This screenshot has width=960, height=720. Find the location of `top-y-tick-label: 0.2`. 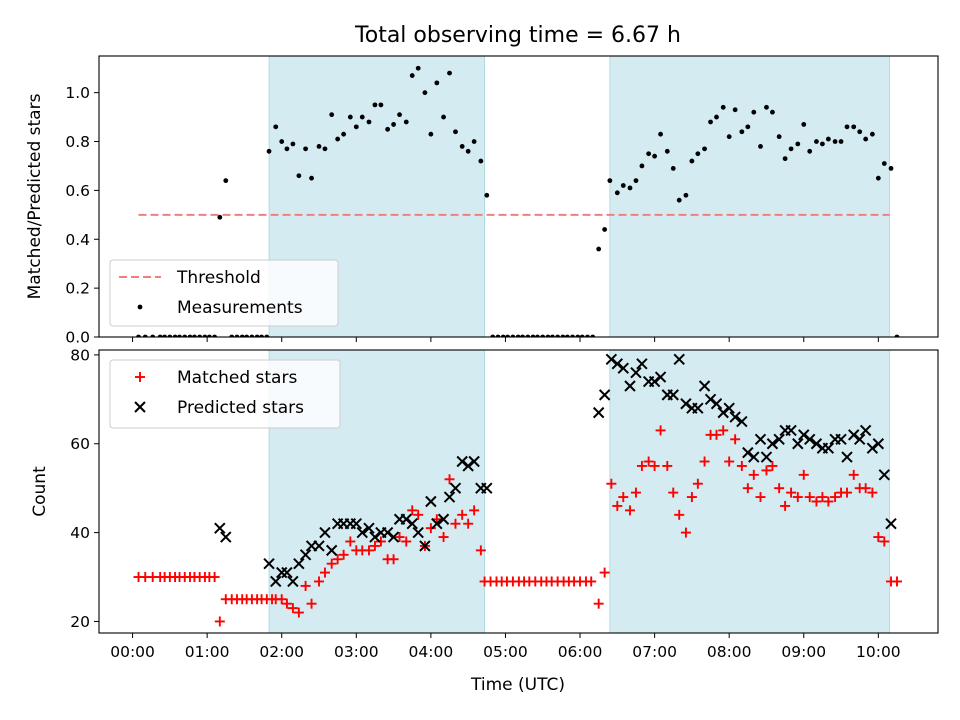

top-y-tick-label: 0.2 is located at coordinates (77, 289).